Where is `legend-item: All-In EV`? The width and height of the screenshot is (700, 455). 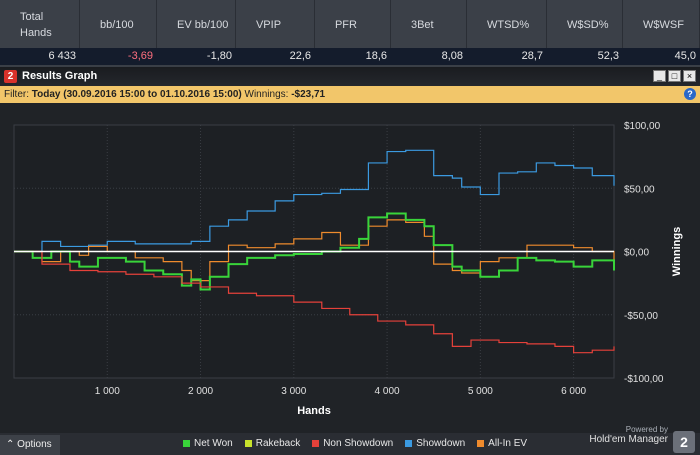 legend-item: All-In EV is located at coordinates (502, 443).